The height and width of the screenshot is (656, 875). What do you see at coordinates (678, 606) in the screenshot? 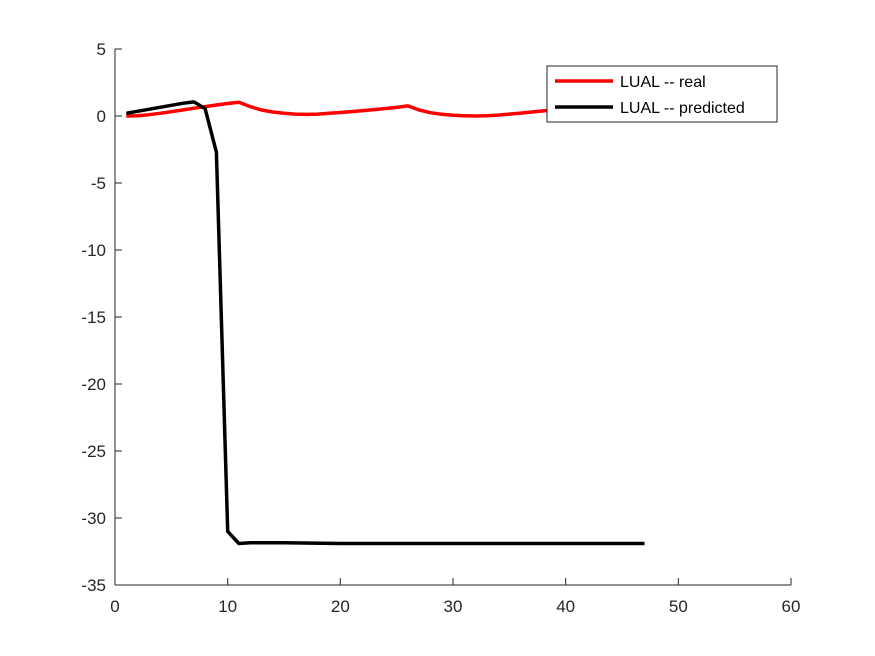
I see `x-tick-label: 50` at bounding box center [678, 606].